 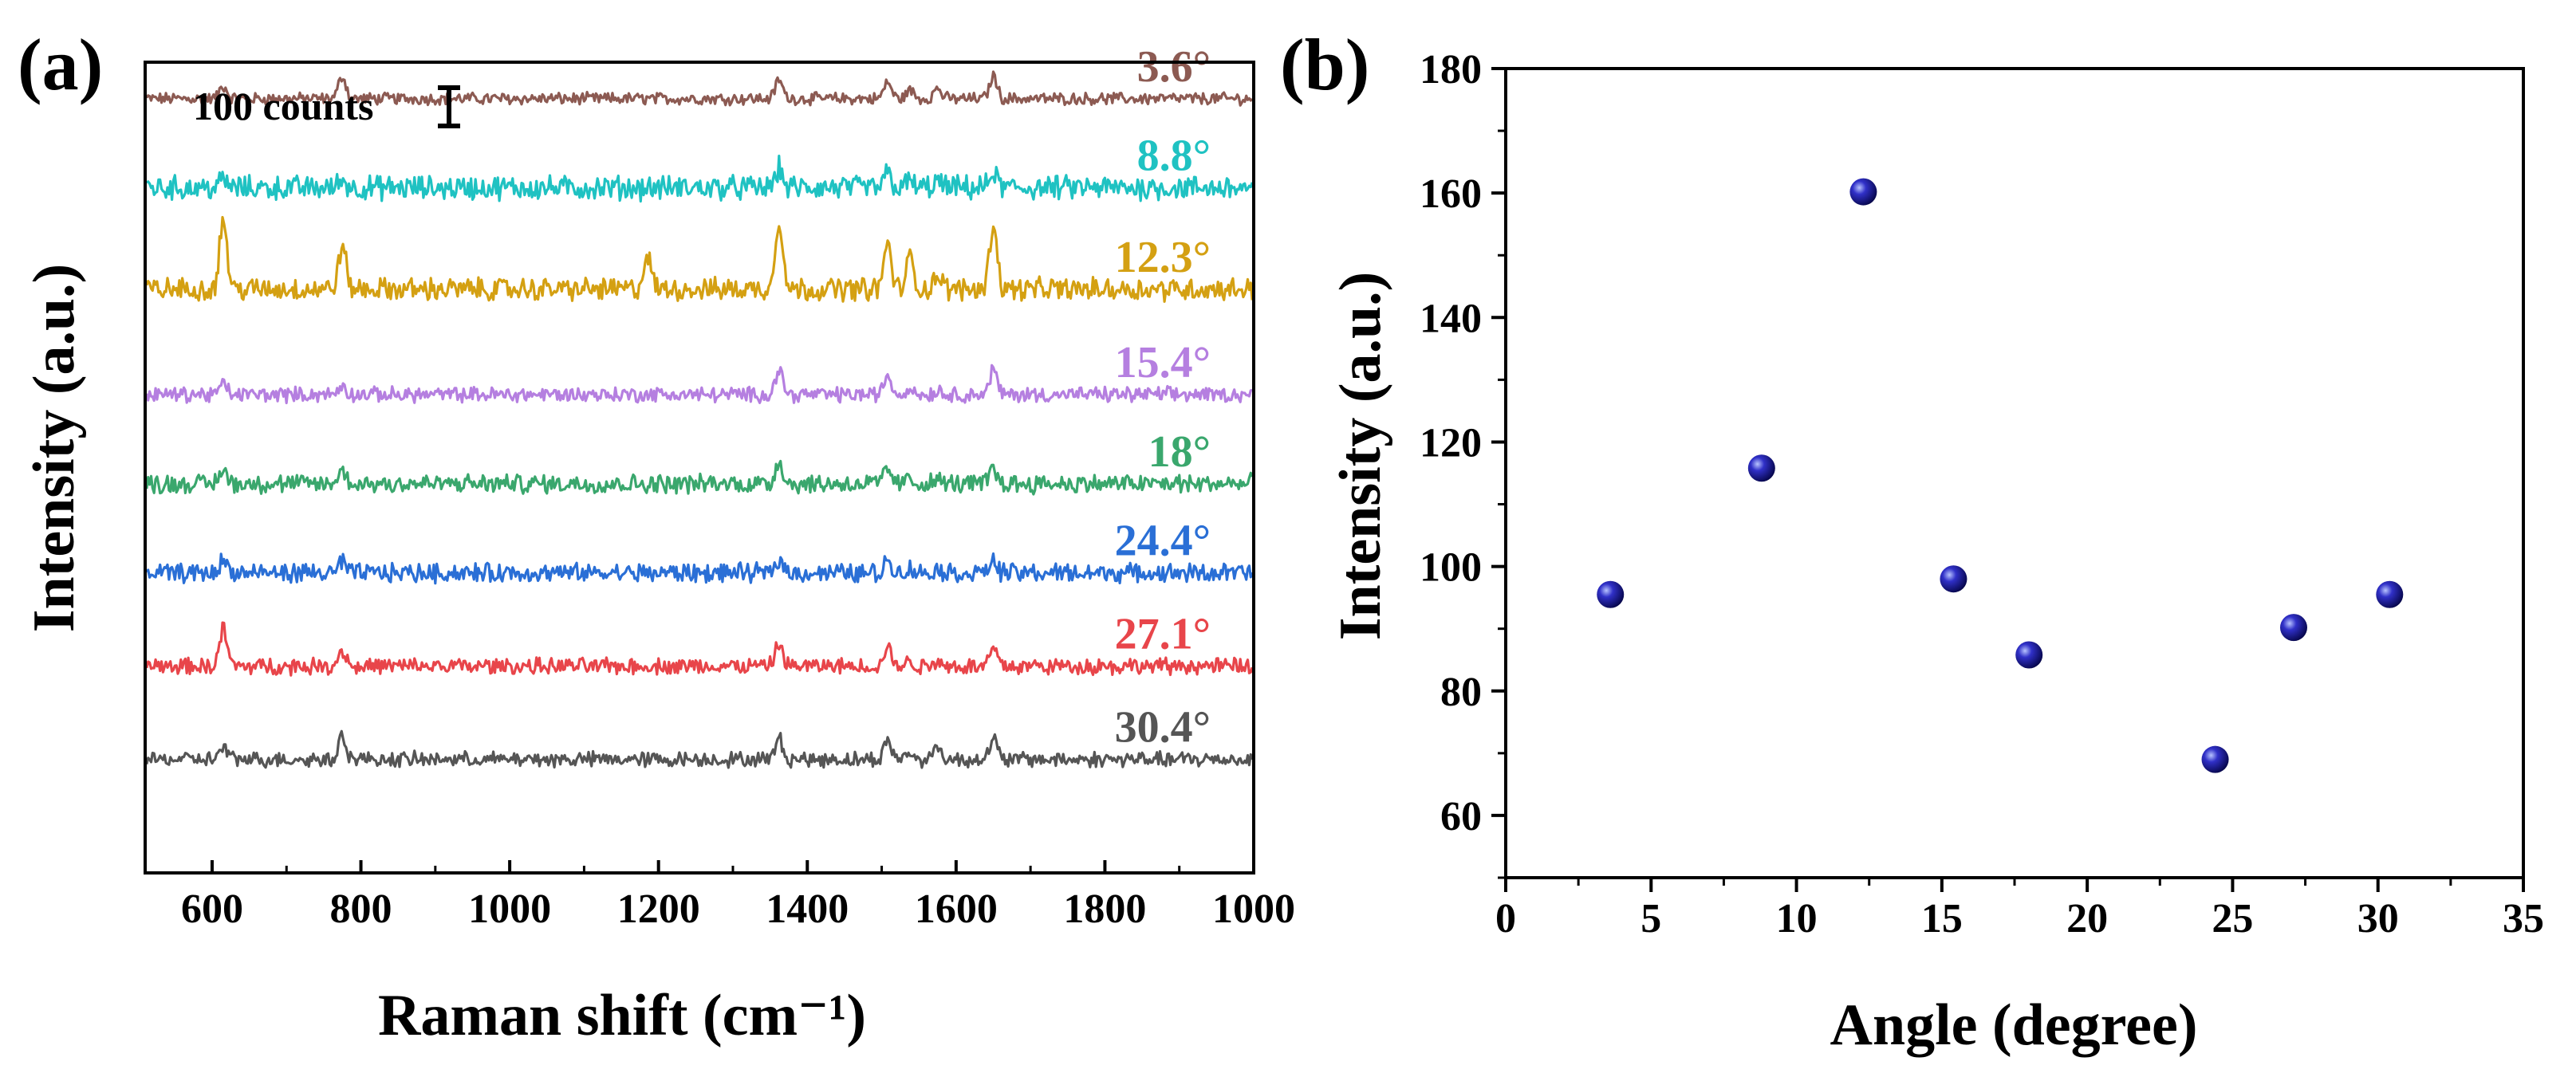 What do you see at coordinates (1179, 452) in the screenshot?
I see `series-label-5: 18°` at bounding box center [1179, 452].